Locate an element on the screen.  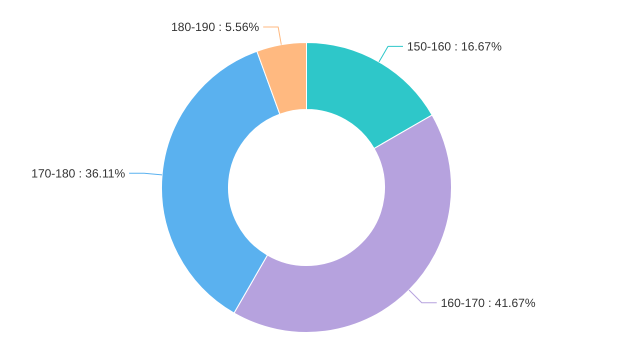
slice-label: 170-180 : 36.11% is located at coordinates (78, 173).